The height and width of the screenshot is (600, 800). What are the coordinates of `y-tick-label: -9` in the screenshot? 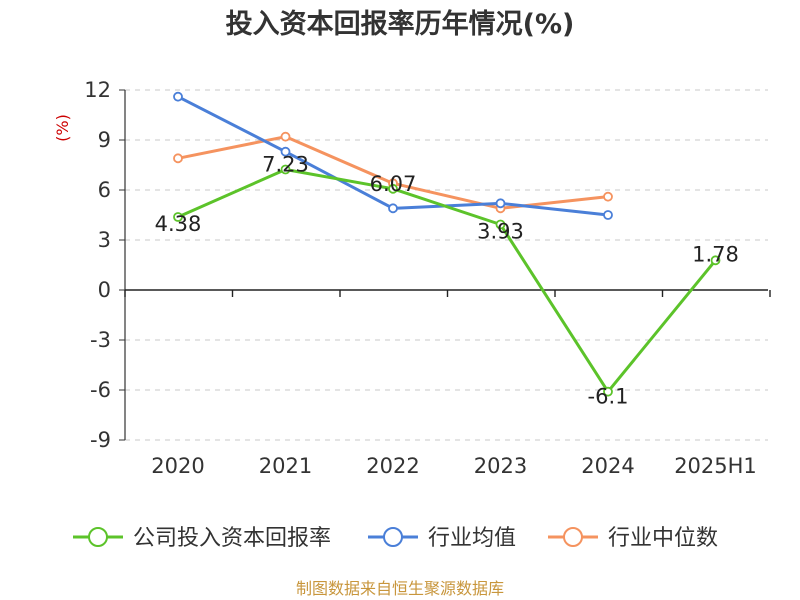 It's located at (100, 440).